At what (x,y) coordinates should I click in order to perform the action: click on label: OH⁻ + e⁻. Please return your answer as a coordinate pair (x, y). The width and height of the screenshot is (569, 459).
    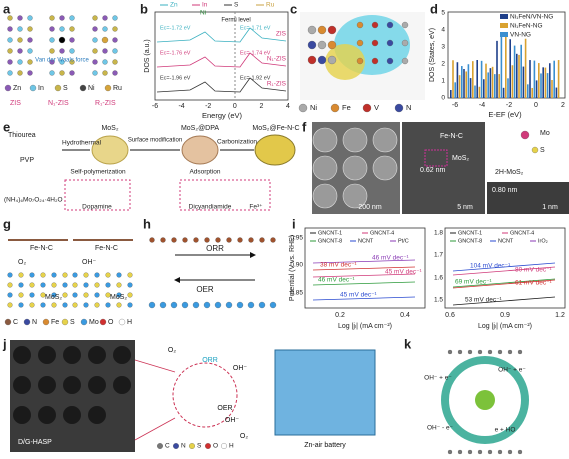
    Looking at the image, I should click on (438, 378).